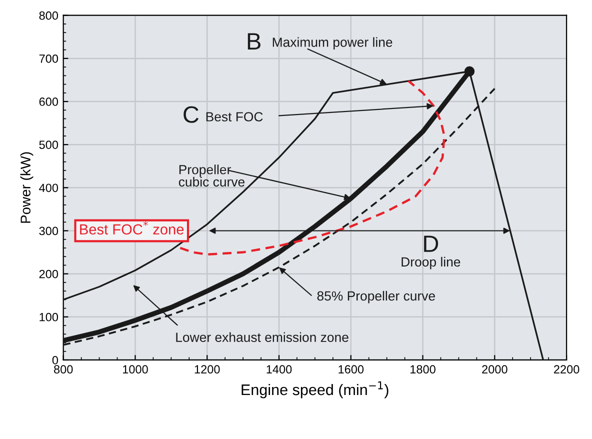 The width and height of the screenshot is (592, 439). I want to click on x-tick-label: 1400, so click(279, 369).